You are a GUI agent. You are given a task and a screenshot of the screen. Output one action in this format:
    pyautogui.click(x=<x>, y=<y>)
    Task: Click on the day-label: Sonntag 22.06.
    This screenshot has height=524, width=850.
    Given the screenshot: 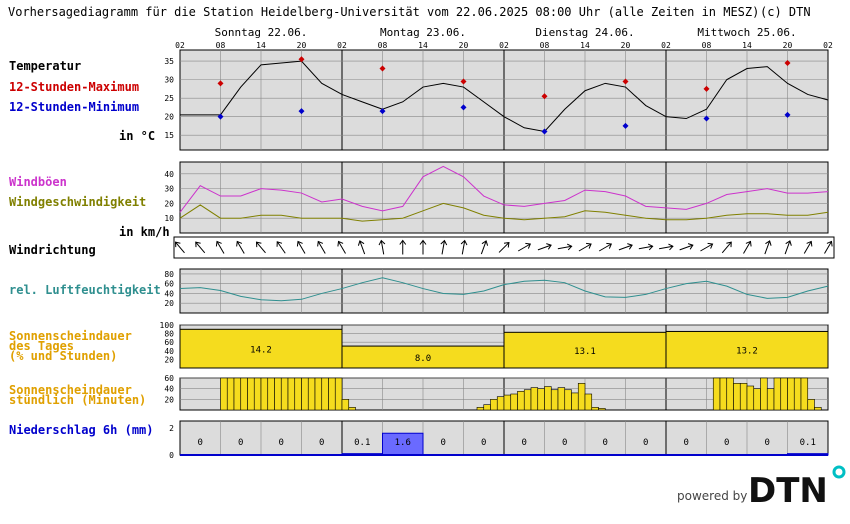 What is the action you would take?
    pyautogui.click(x=261, y=32)
    